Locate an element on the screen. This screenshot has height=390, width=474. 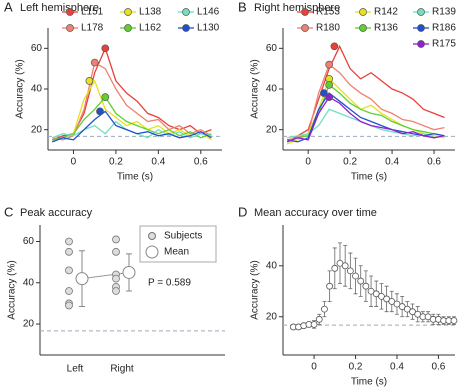
annotation: P = 0.589 is located at coordinates (169, 283).